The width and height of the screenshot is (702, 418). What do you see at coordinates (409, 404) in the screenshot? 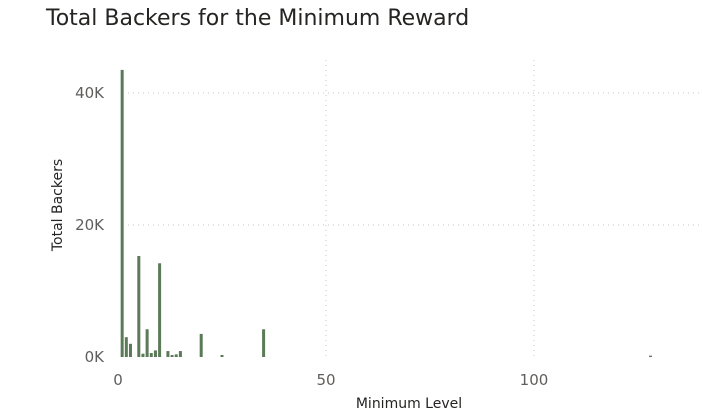
I see `x-axis-title: Minimum Level` at bounding box center [409, 404].